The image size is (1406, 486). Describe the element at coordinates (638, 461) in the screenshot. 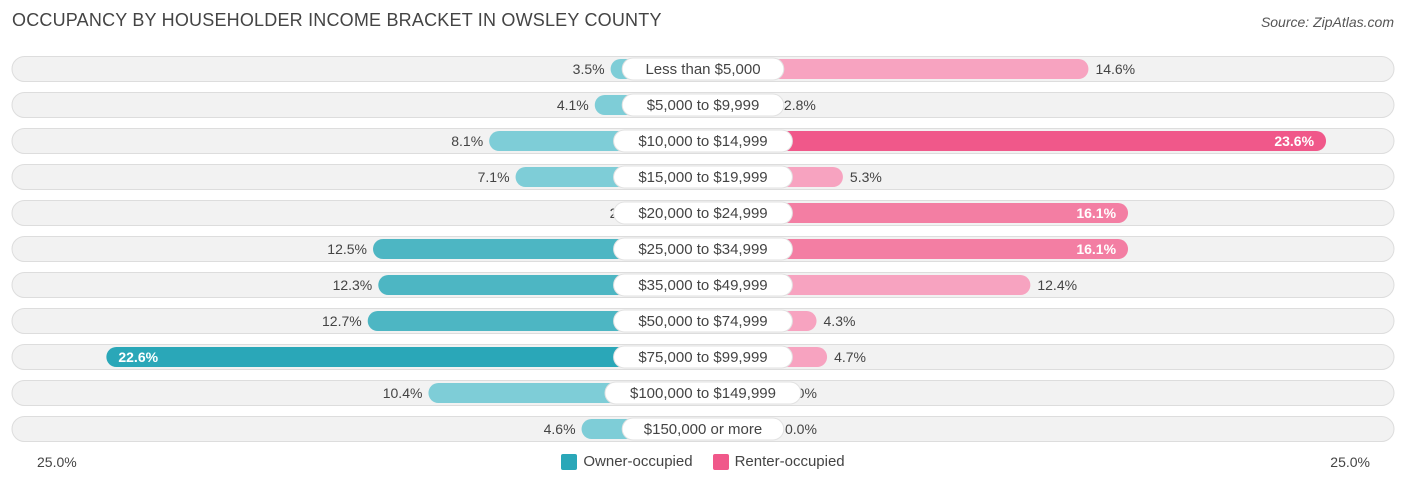

I see `legend-label-owner: Owner-occupied` at that location.